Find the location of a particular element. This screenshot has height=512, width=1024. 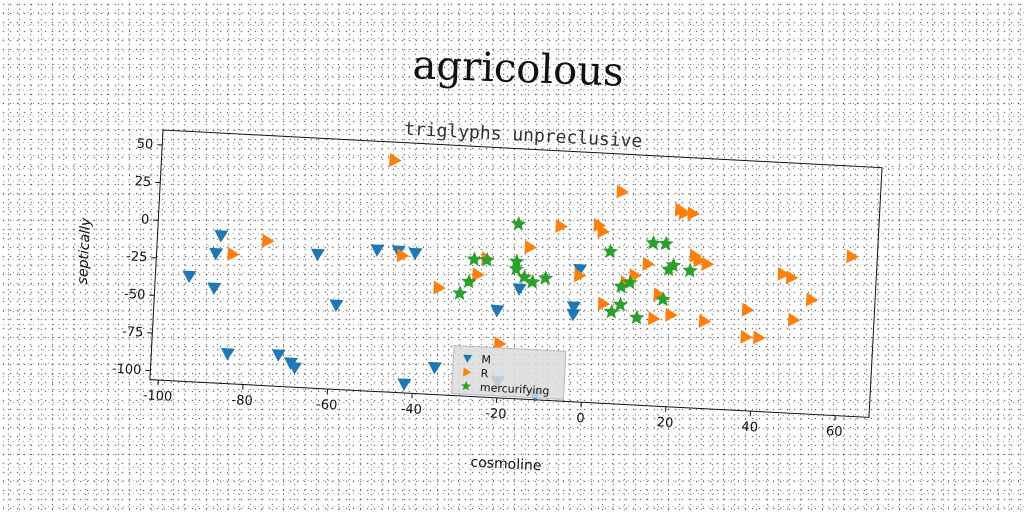

y-tick-label: -50 is located at coordinates (135, 295).